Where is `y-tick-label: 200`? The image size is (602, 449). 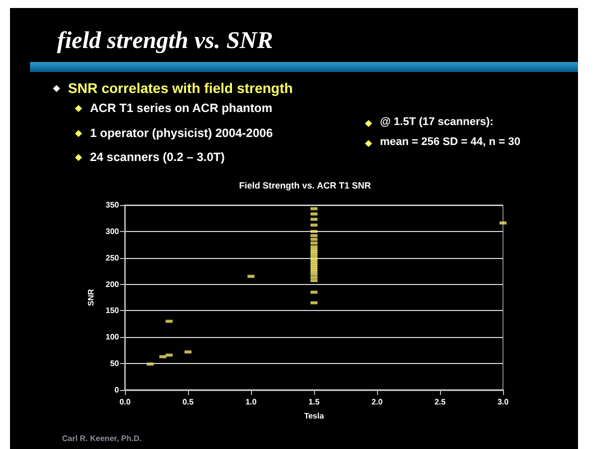
y-tick-label: 200 is located at coordinates (113, 284).